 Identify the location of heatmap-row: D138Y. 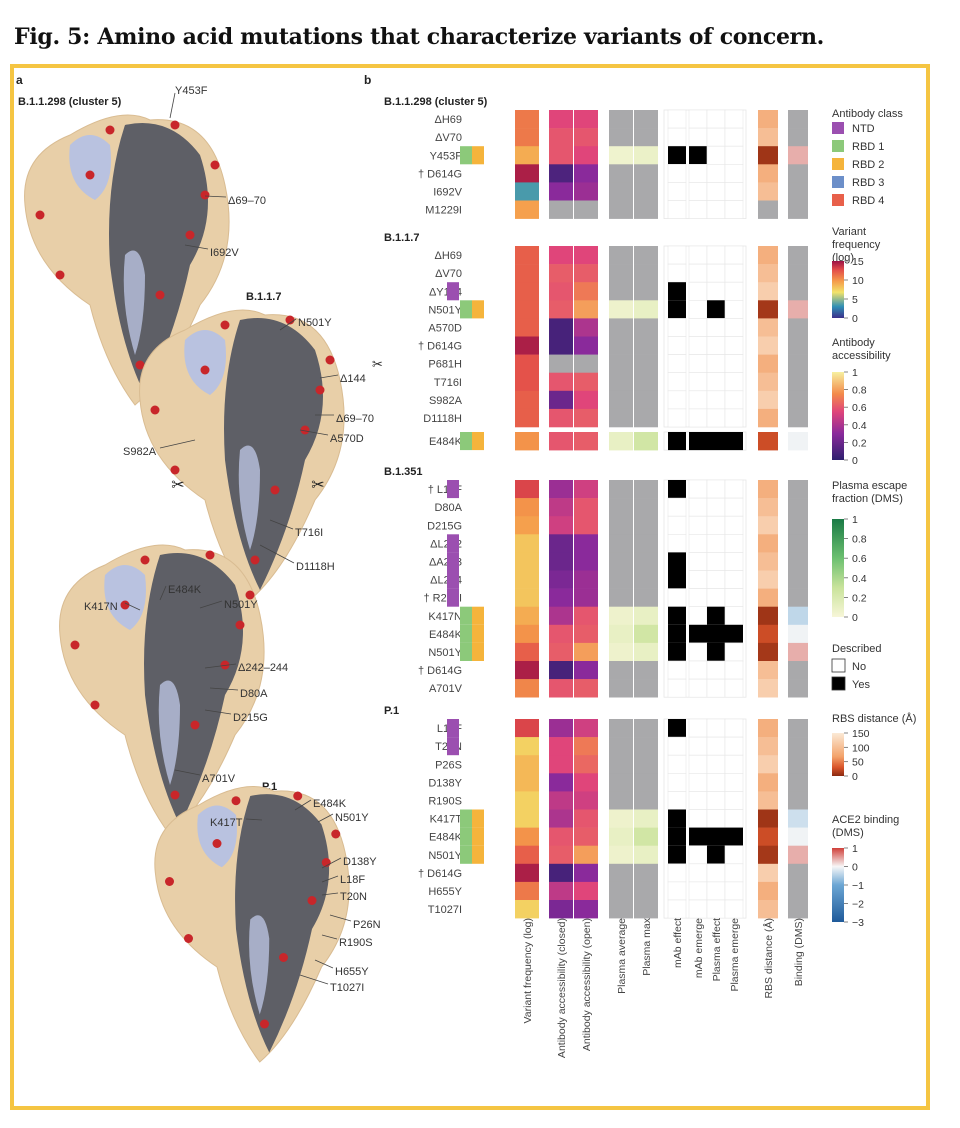
(618, 782).